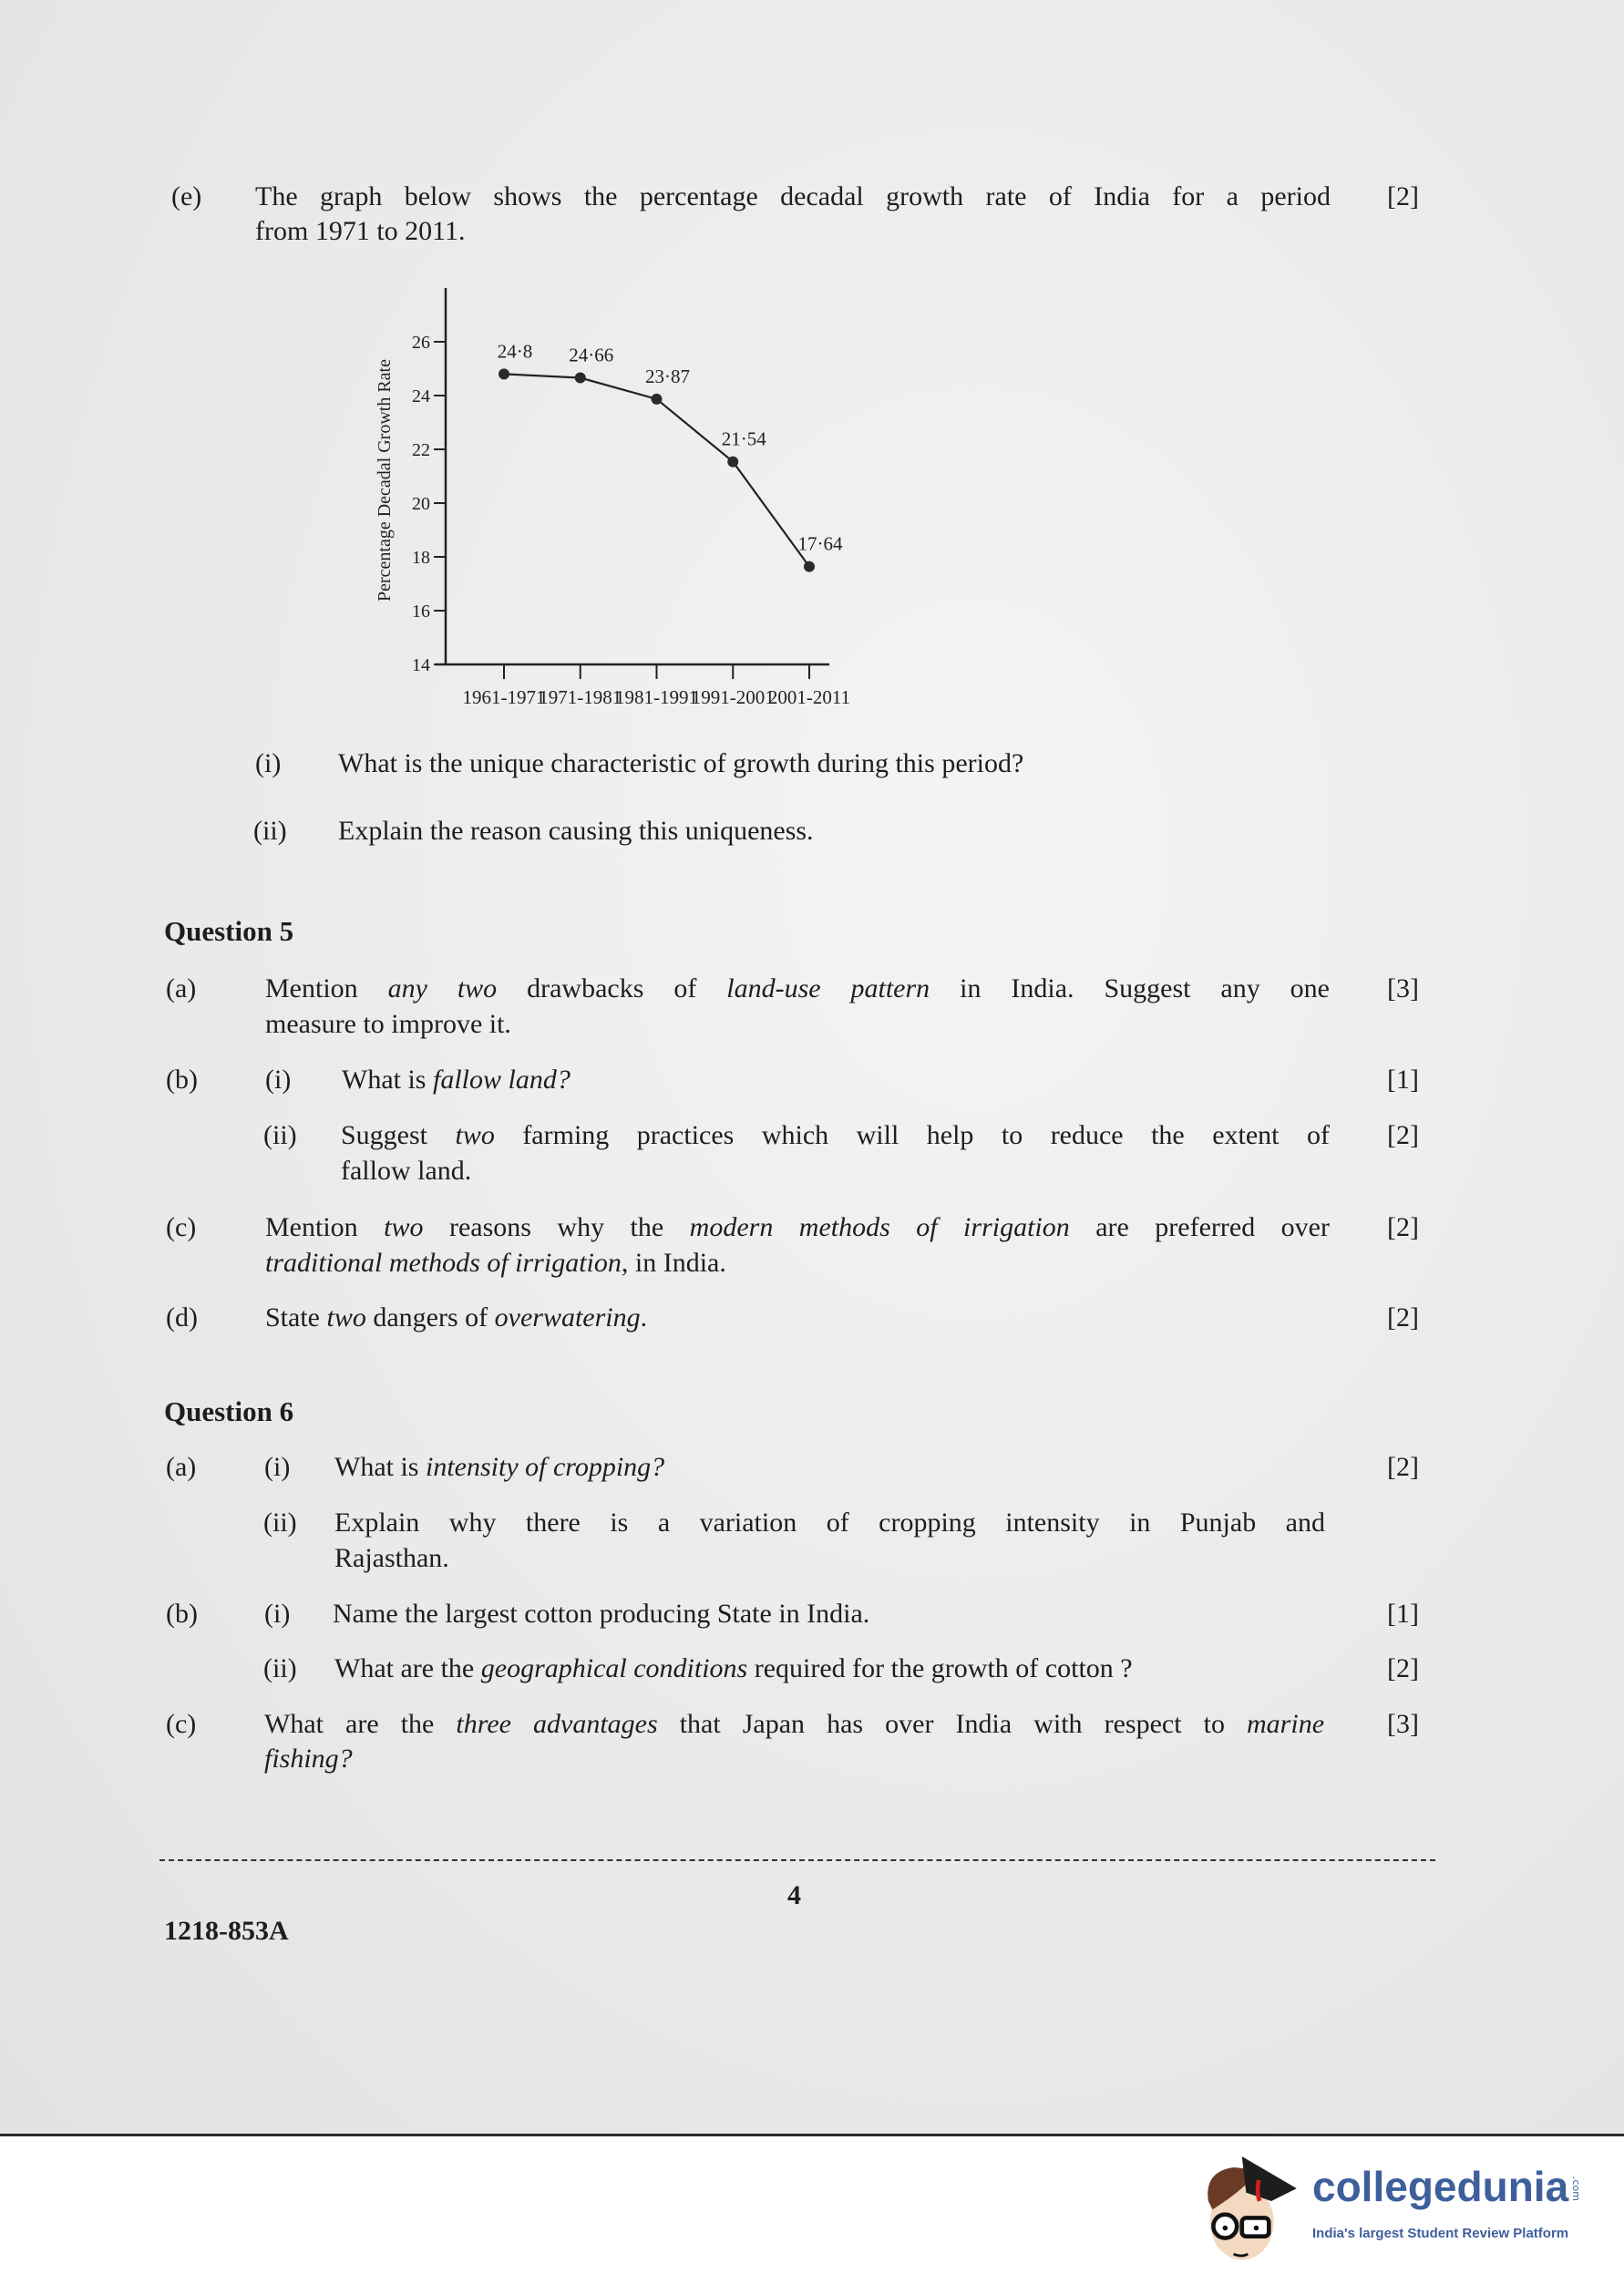 The width and height of the screenshot is (1624, 2274). I want to click on y-tick-label: 18, so click(421, 558).